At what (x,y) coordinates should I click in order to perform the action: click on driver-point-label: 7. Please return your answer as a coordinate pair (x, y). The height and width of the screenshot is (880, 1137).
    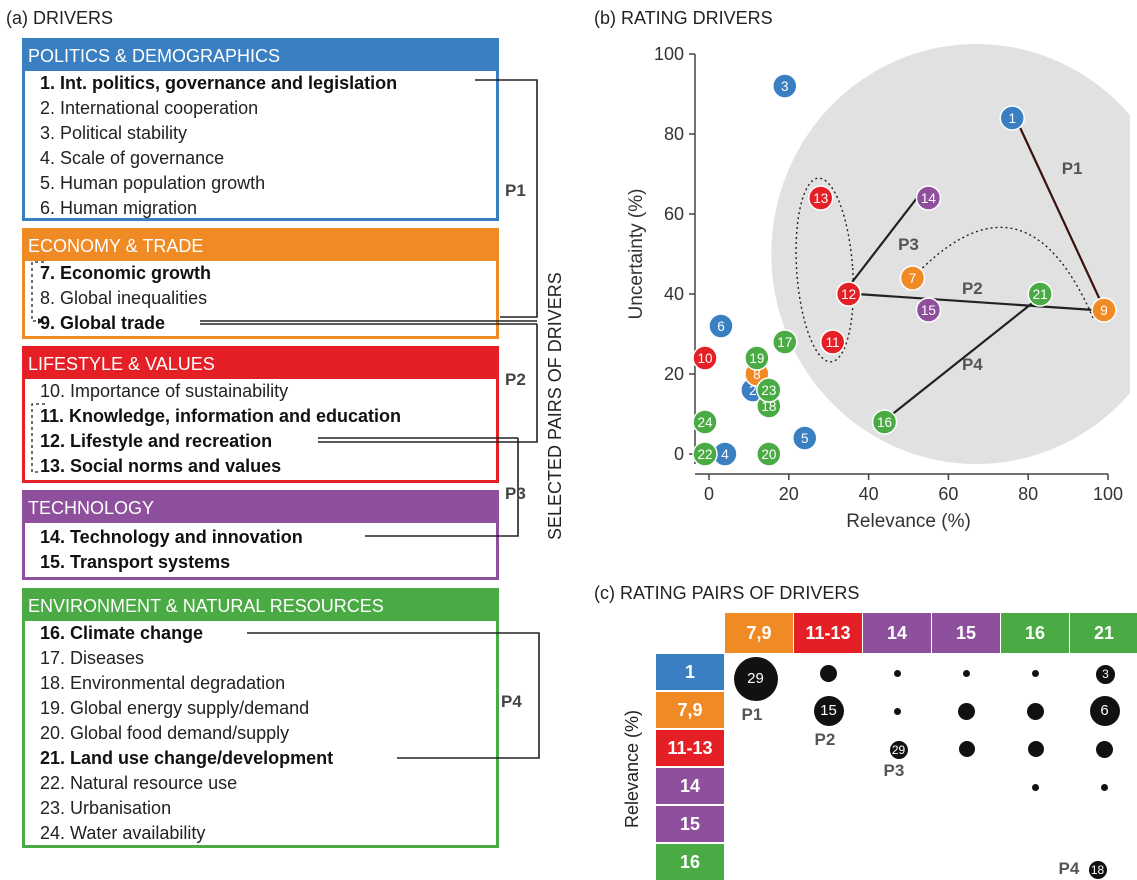
    Looking at the image, I should click on (913, 278).